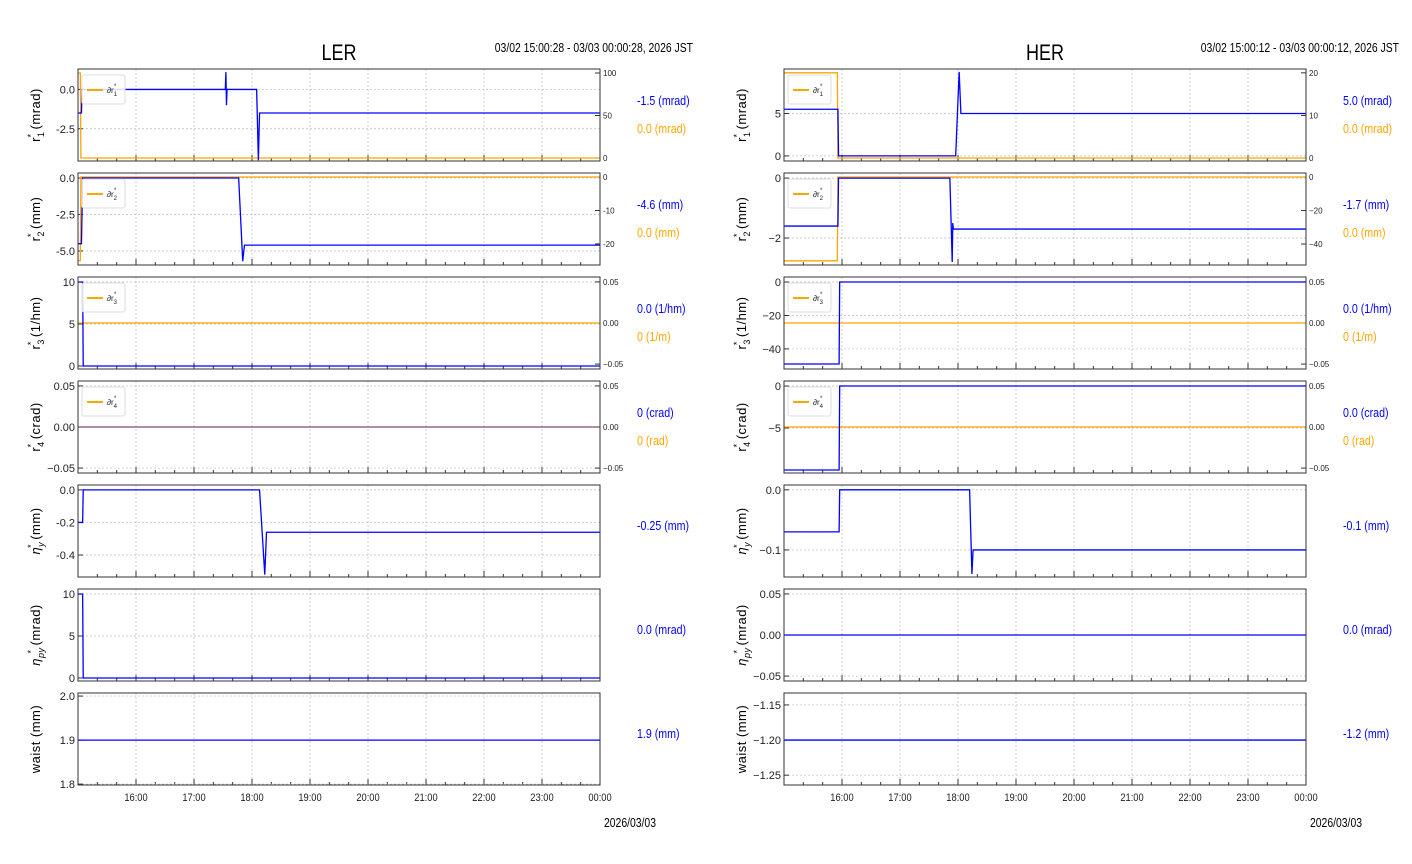 The height and width of the screenshot is (864, 1412). I want to click on y2-tick-label: 0, so click(605, 177).